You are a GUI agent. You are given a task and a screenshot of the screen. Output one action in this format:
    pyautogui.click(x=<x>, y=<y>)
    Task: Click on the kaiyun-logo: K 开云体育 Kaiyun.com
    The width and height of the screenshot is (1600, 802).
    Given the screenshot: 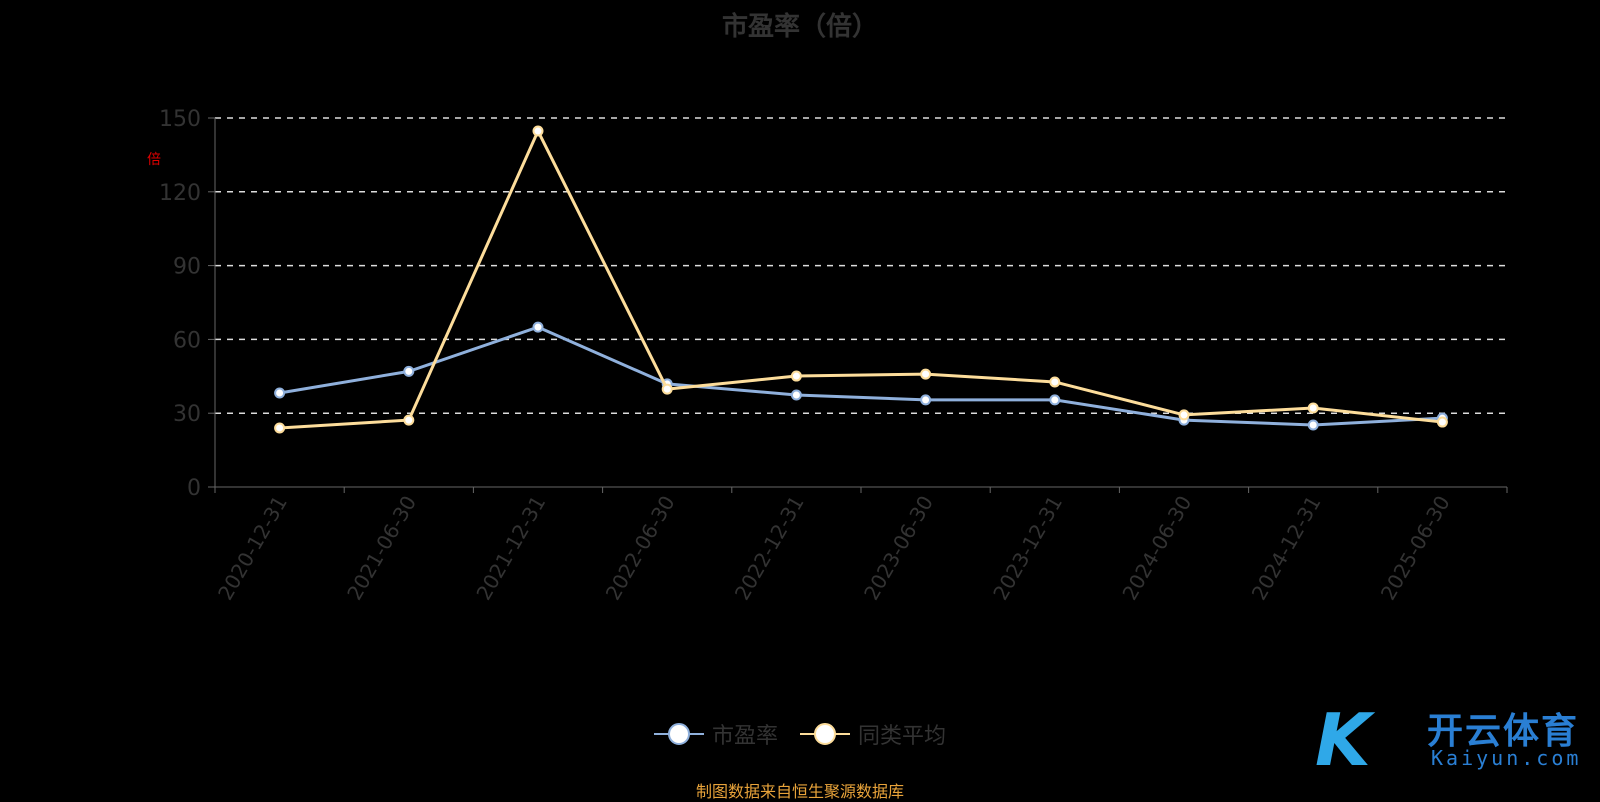 What is the action you would take?
    pyautogui.click(x=1455, y=740)
    